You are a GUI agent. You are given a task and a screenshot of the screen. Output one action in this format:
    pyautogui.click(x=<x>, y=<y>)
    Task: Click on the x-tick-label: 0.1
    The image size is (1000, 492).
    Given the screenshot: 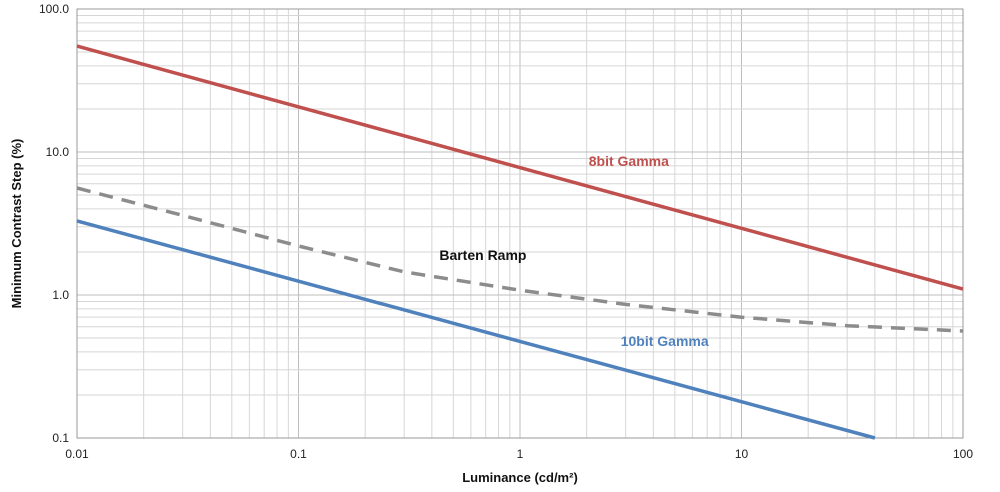 What is the action you would take?
    pyautogui.click(x=298, y=454)
    